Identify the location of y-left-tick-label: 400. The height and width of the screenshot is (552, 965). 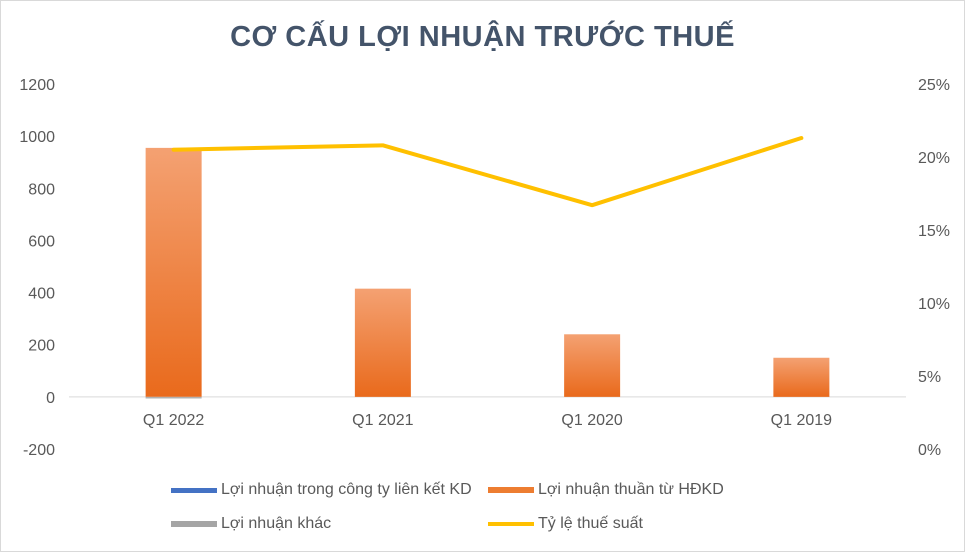
(41, 294).